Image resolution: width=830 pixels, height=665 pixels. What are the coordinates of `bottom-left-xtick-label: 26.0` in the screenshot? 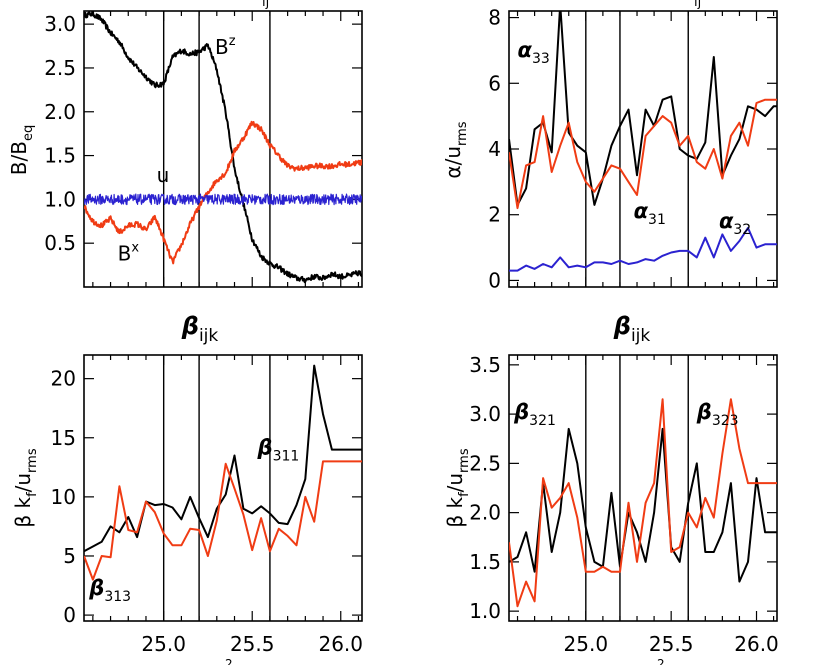 It's located at (340, 644).